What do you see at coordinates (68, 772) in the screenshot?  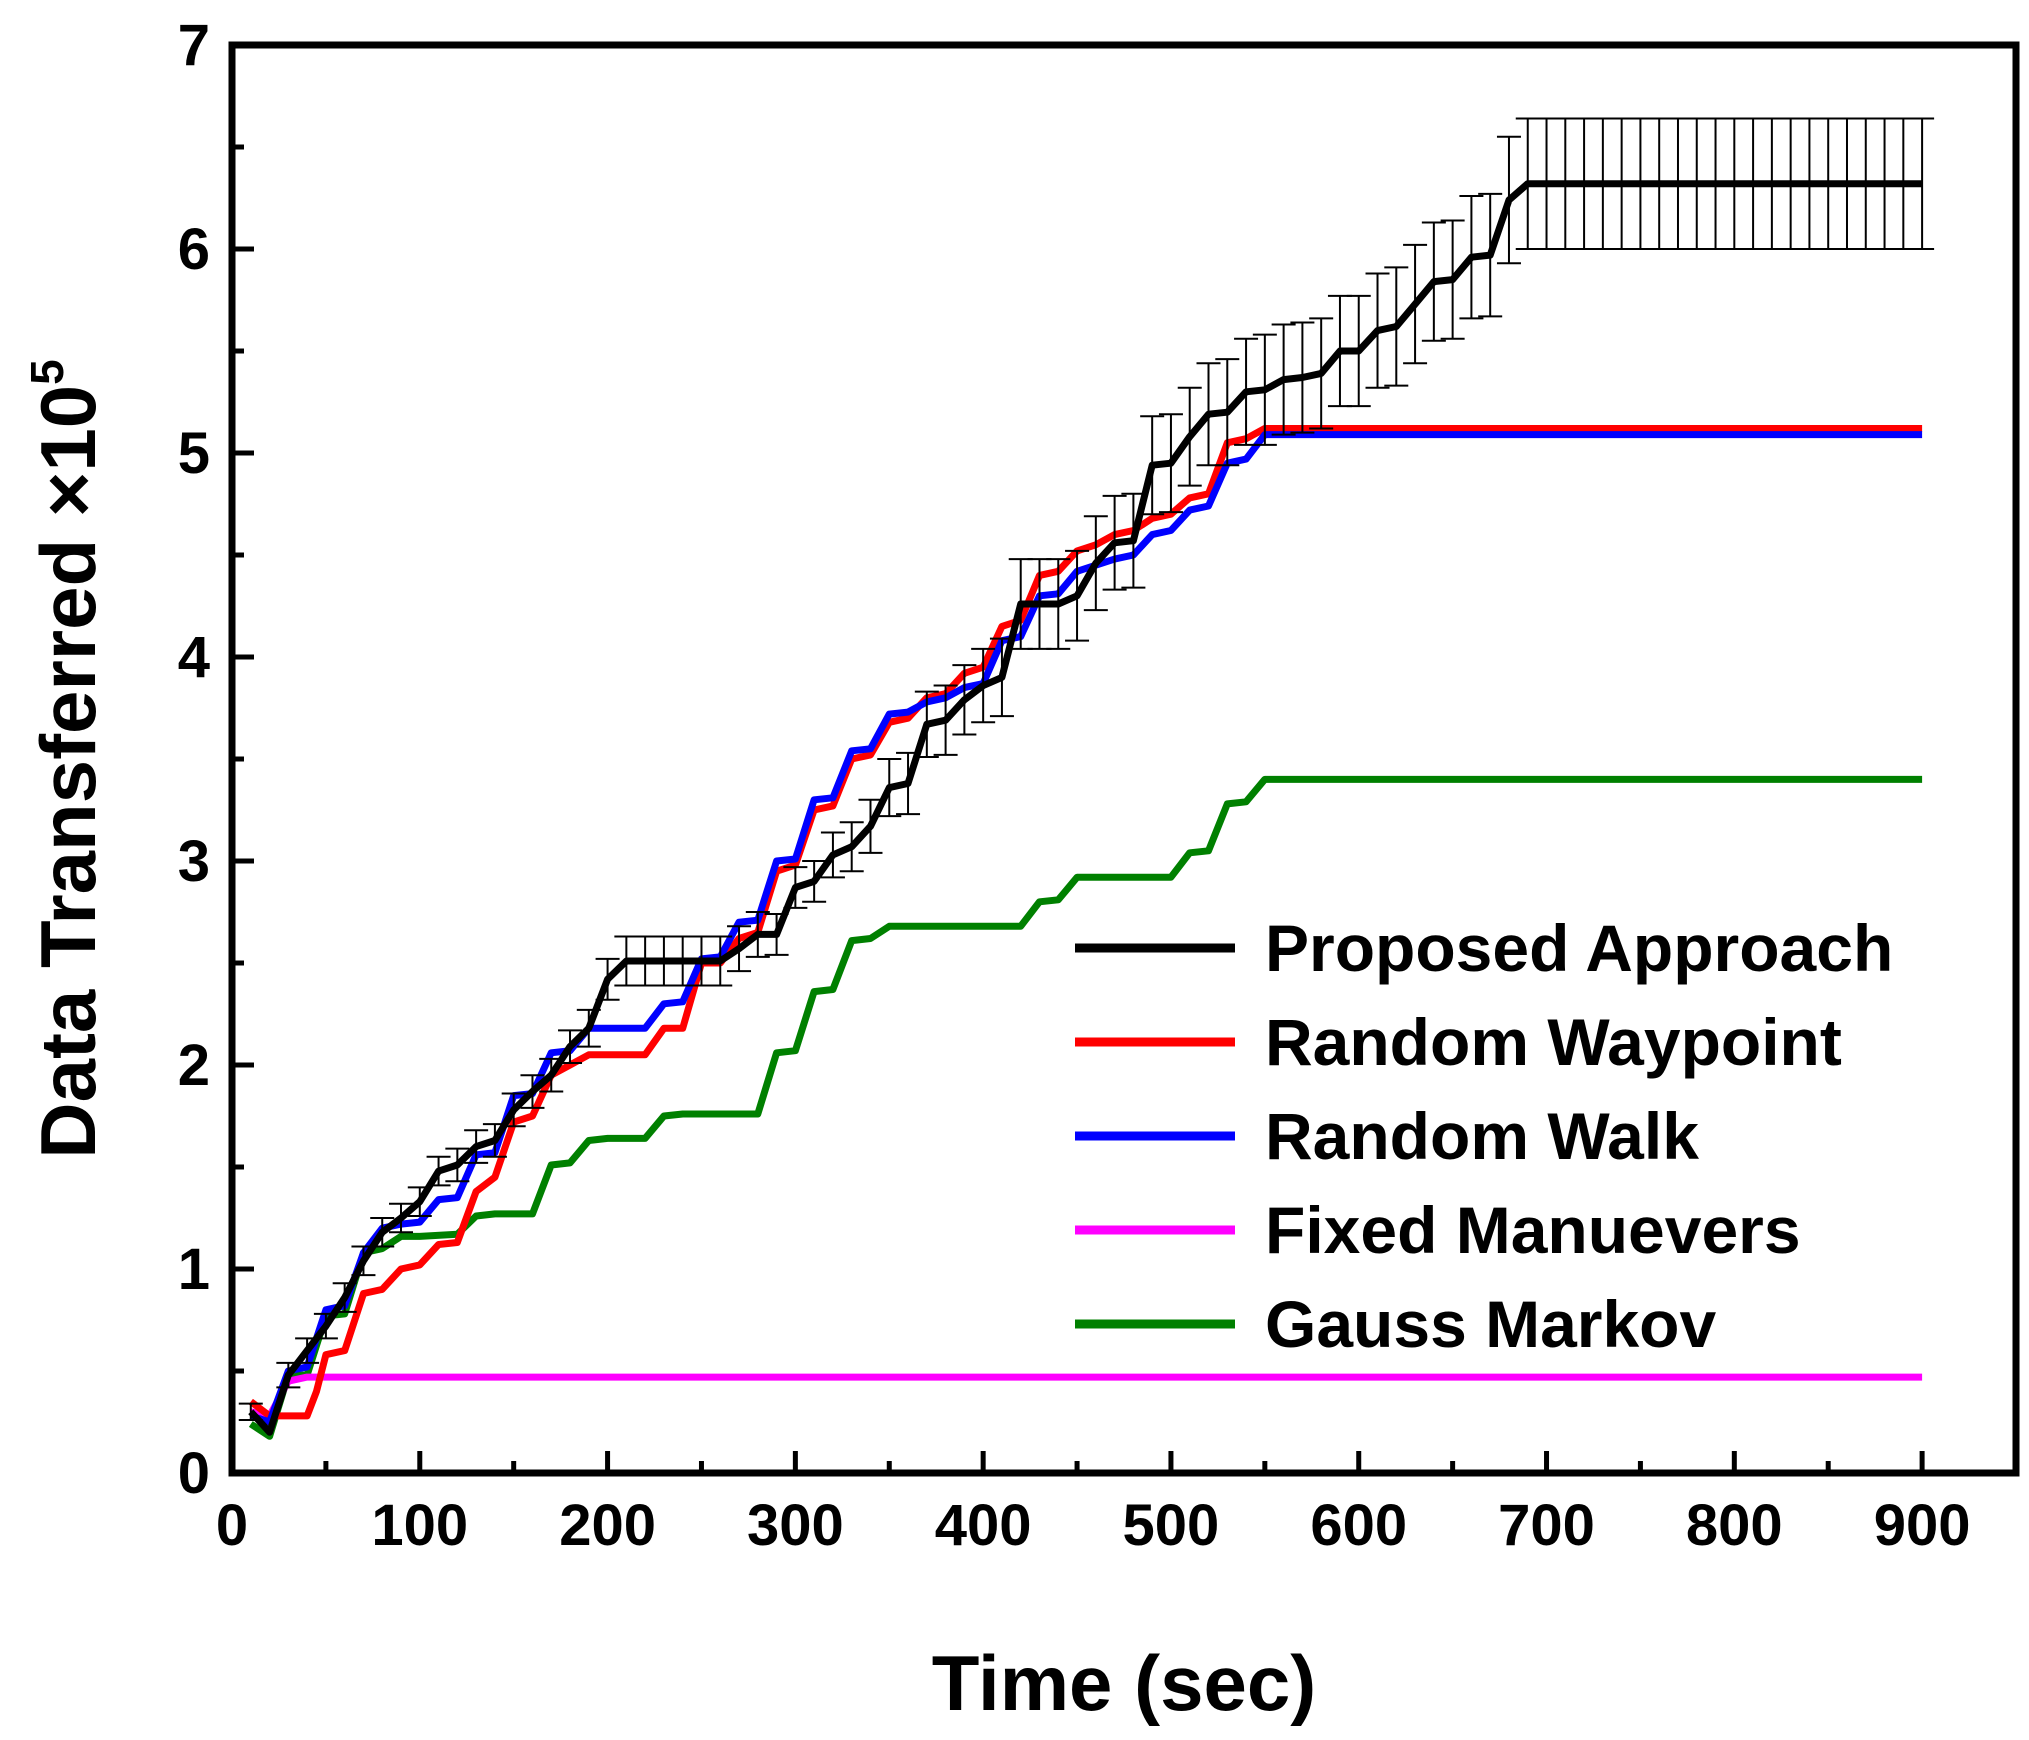 I see `y-axis-title-text: Data Transferred ×10` at bounding box center [68, 772].